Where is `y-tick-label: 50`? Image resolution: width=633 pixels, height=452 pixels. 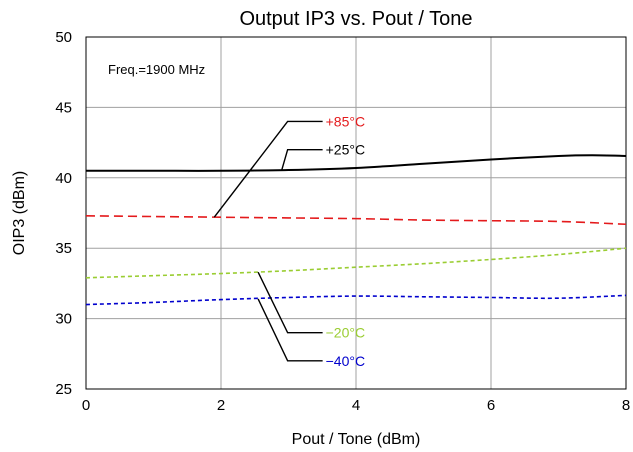
y-tick-label: 50 is located at coordinates (63, 37).